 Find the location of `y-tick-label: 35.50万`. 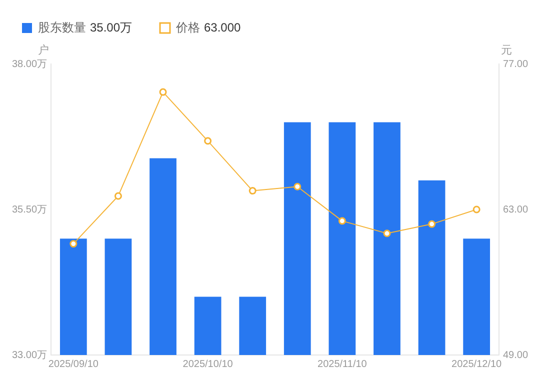

y-tick-label: 35.50万 is located at coordinates (30, 210).